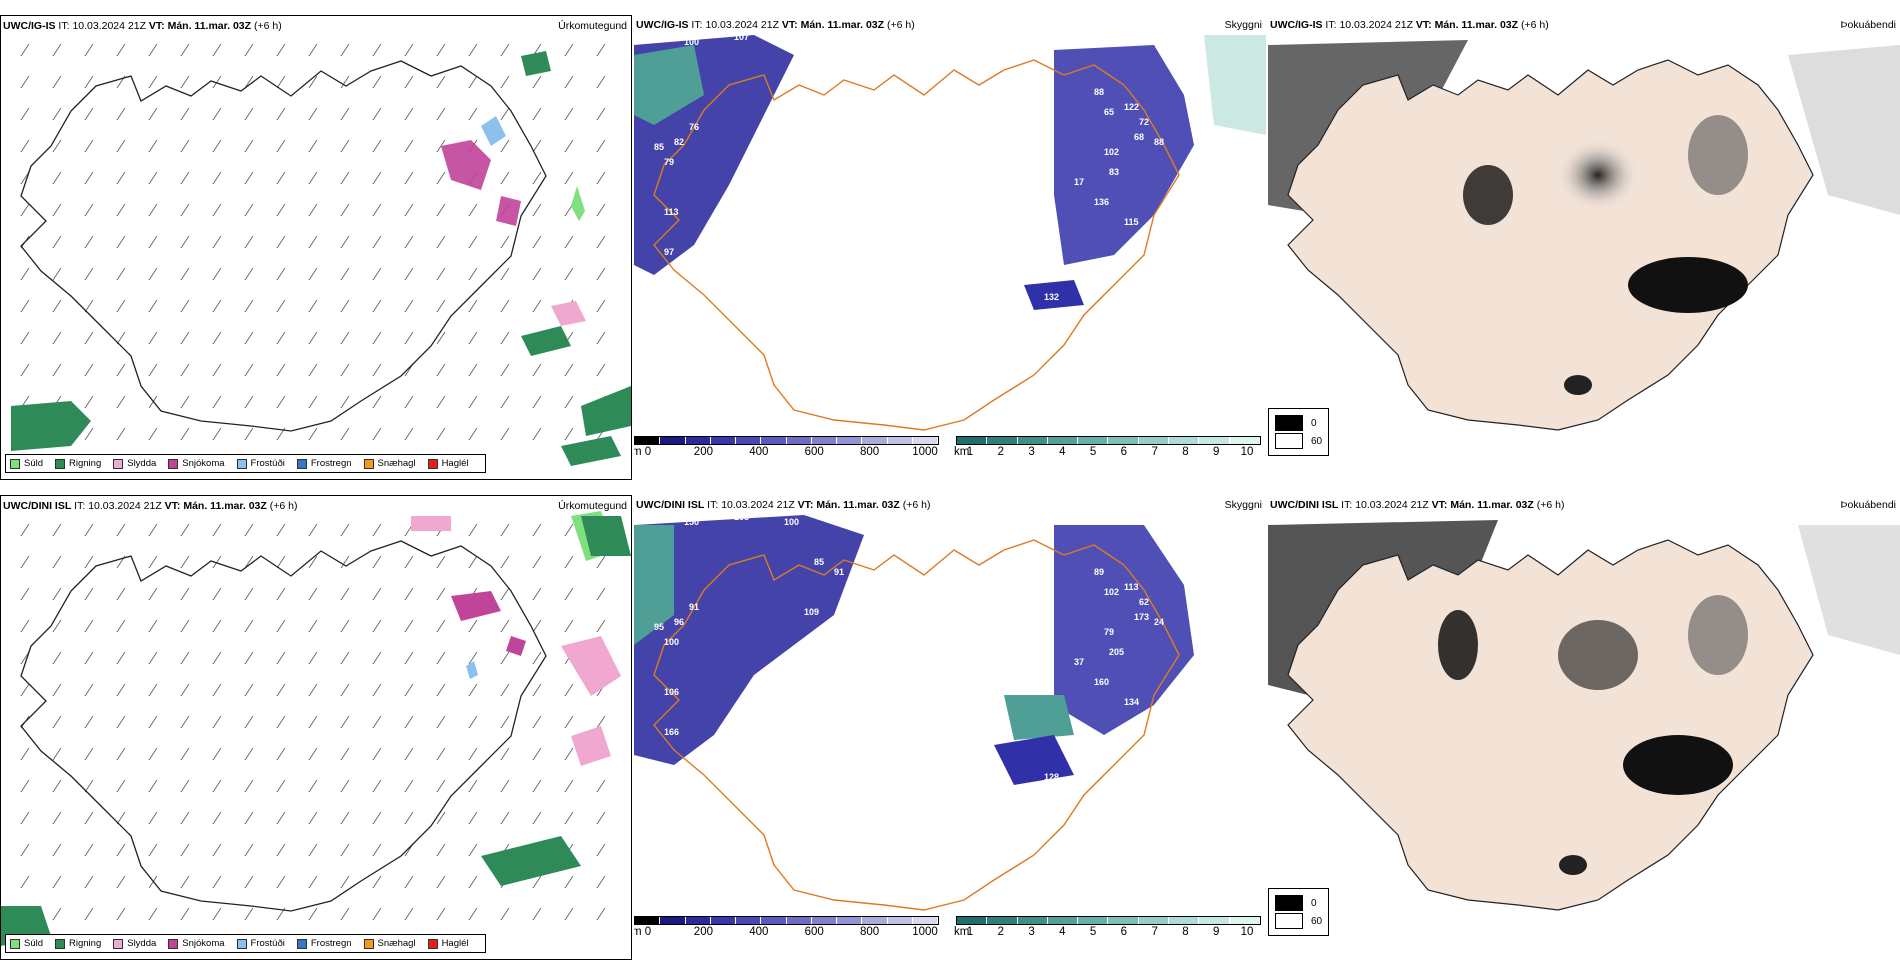 The width and height of the screenshot is (1900, 960). What do you see at coordinates (1131, 222) in the screenshot?
I see `ceiling-value-label: 115` at bounding box center [1131, 222].